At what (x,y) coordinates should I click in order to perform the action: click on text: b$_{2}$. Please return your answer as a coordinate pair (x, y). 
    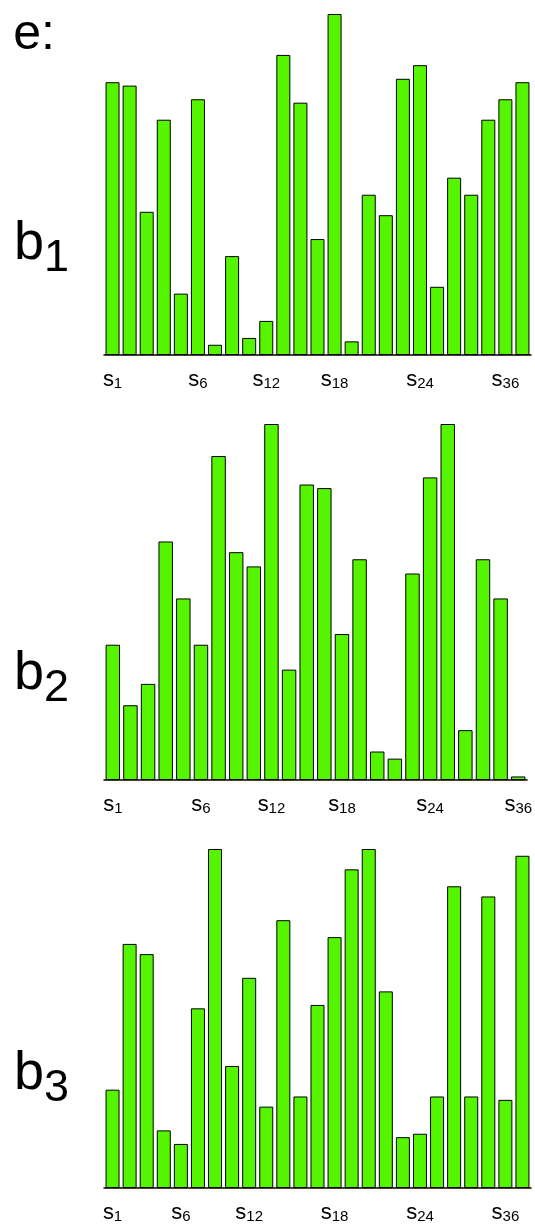
    Looking at the image, I should click on (42, 676).